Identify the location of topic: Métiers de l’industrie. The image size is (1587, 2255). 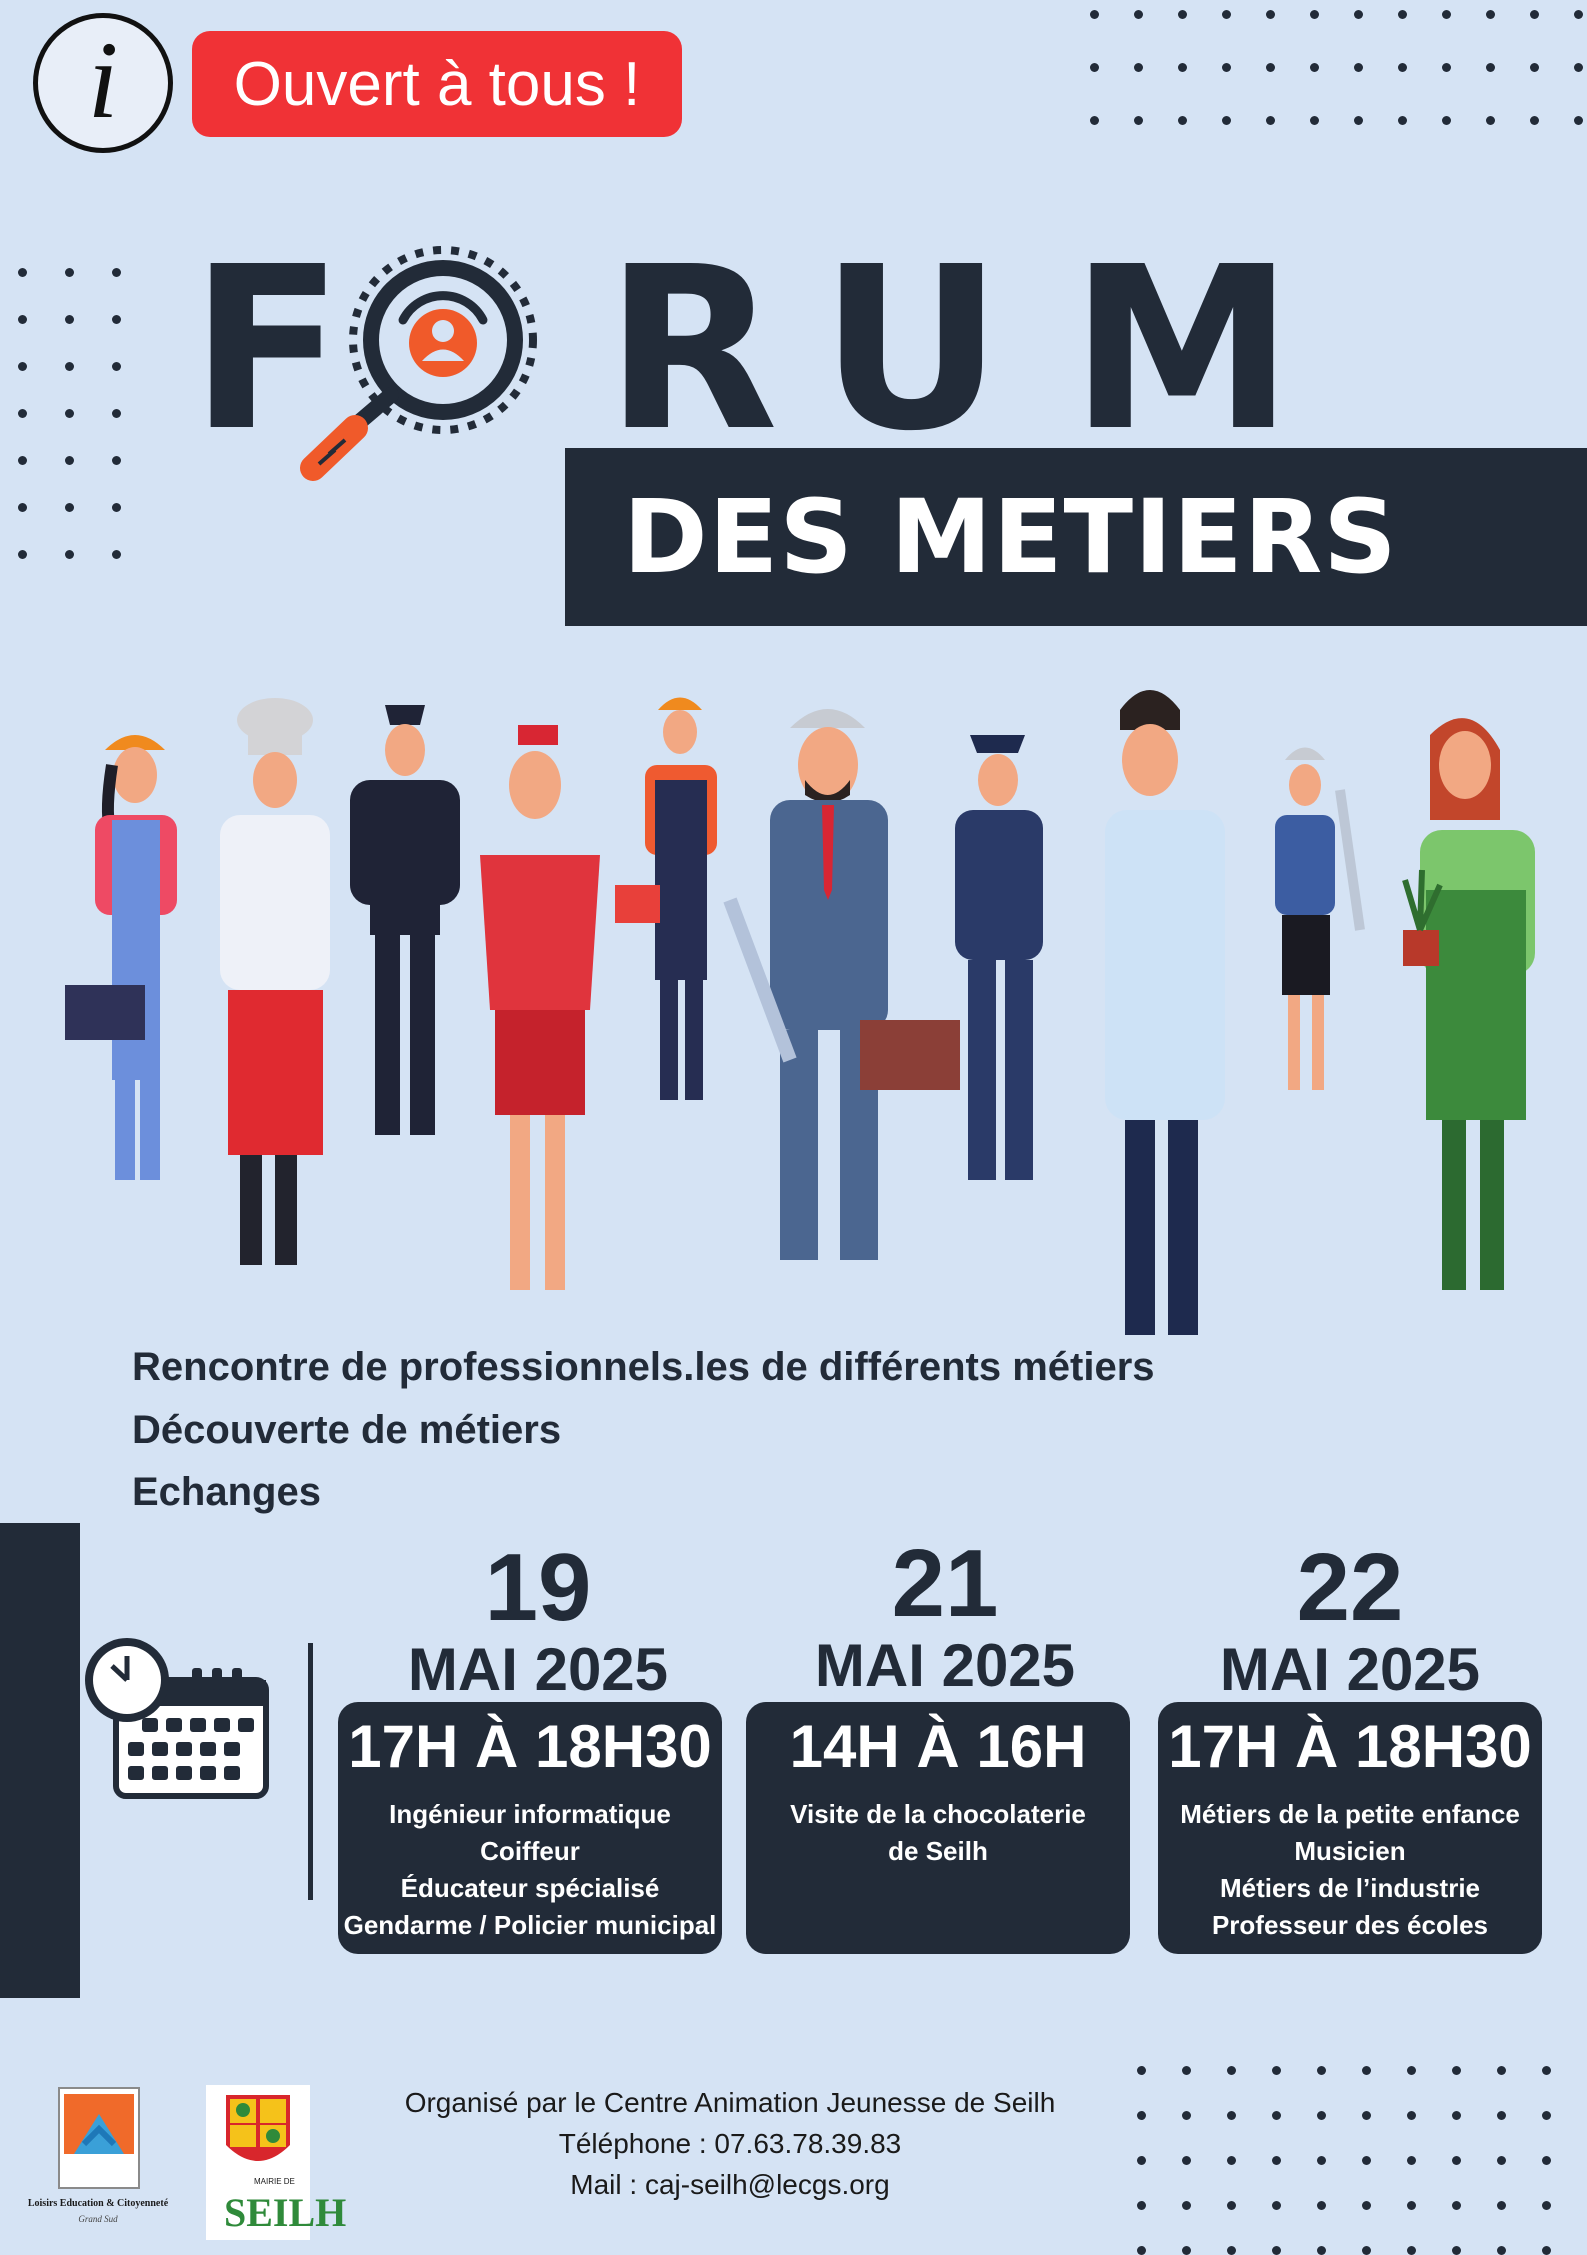
(1350, 1888).